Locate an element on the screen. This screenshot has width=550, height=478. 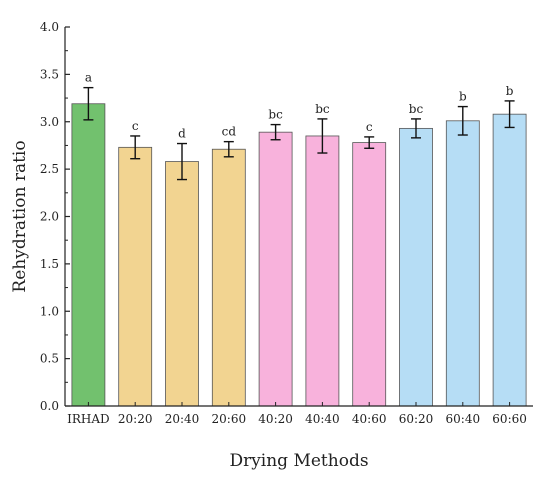
y-tick-label: 1.5 is located at coordinates (49, 264).